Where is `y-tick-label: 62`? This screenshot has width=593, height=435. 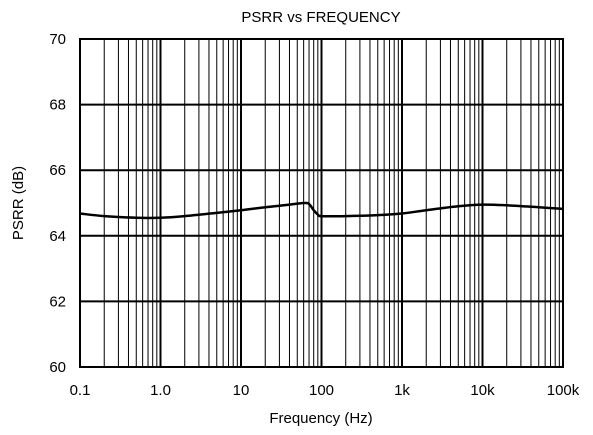
y-tick-label: 62 is located at coordinates (57, 301).